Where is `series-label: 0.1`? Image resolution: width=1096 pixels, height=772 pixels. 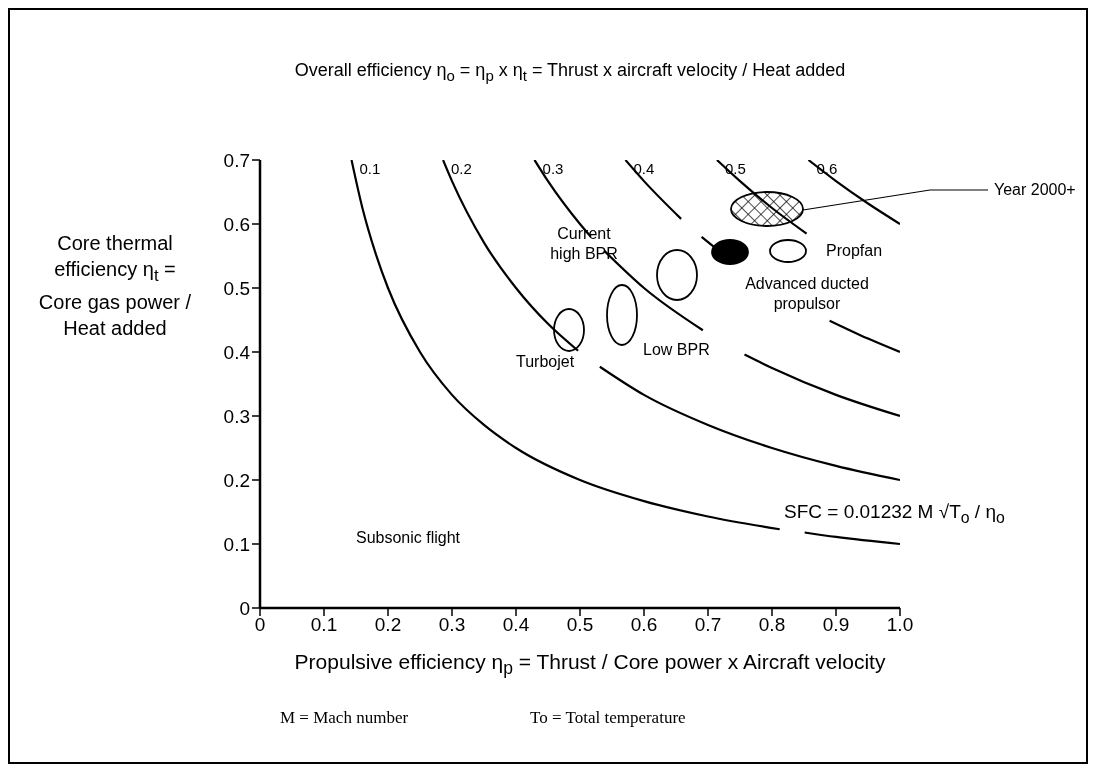
series-label: 0.1 is located at coordinates (370, 168).